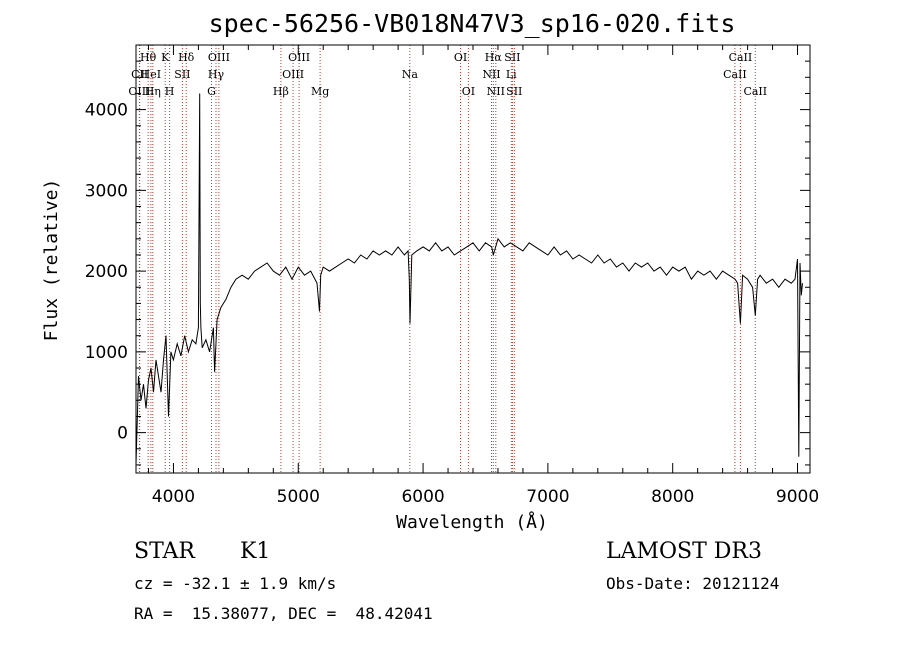 The image size is (900, 649). I want to click on object-subclass: K1, so click(255, 551).